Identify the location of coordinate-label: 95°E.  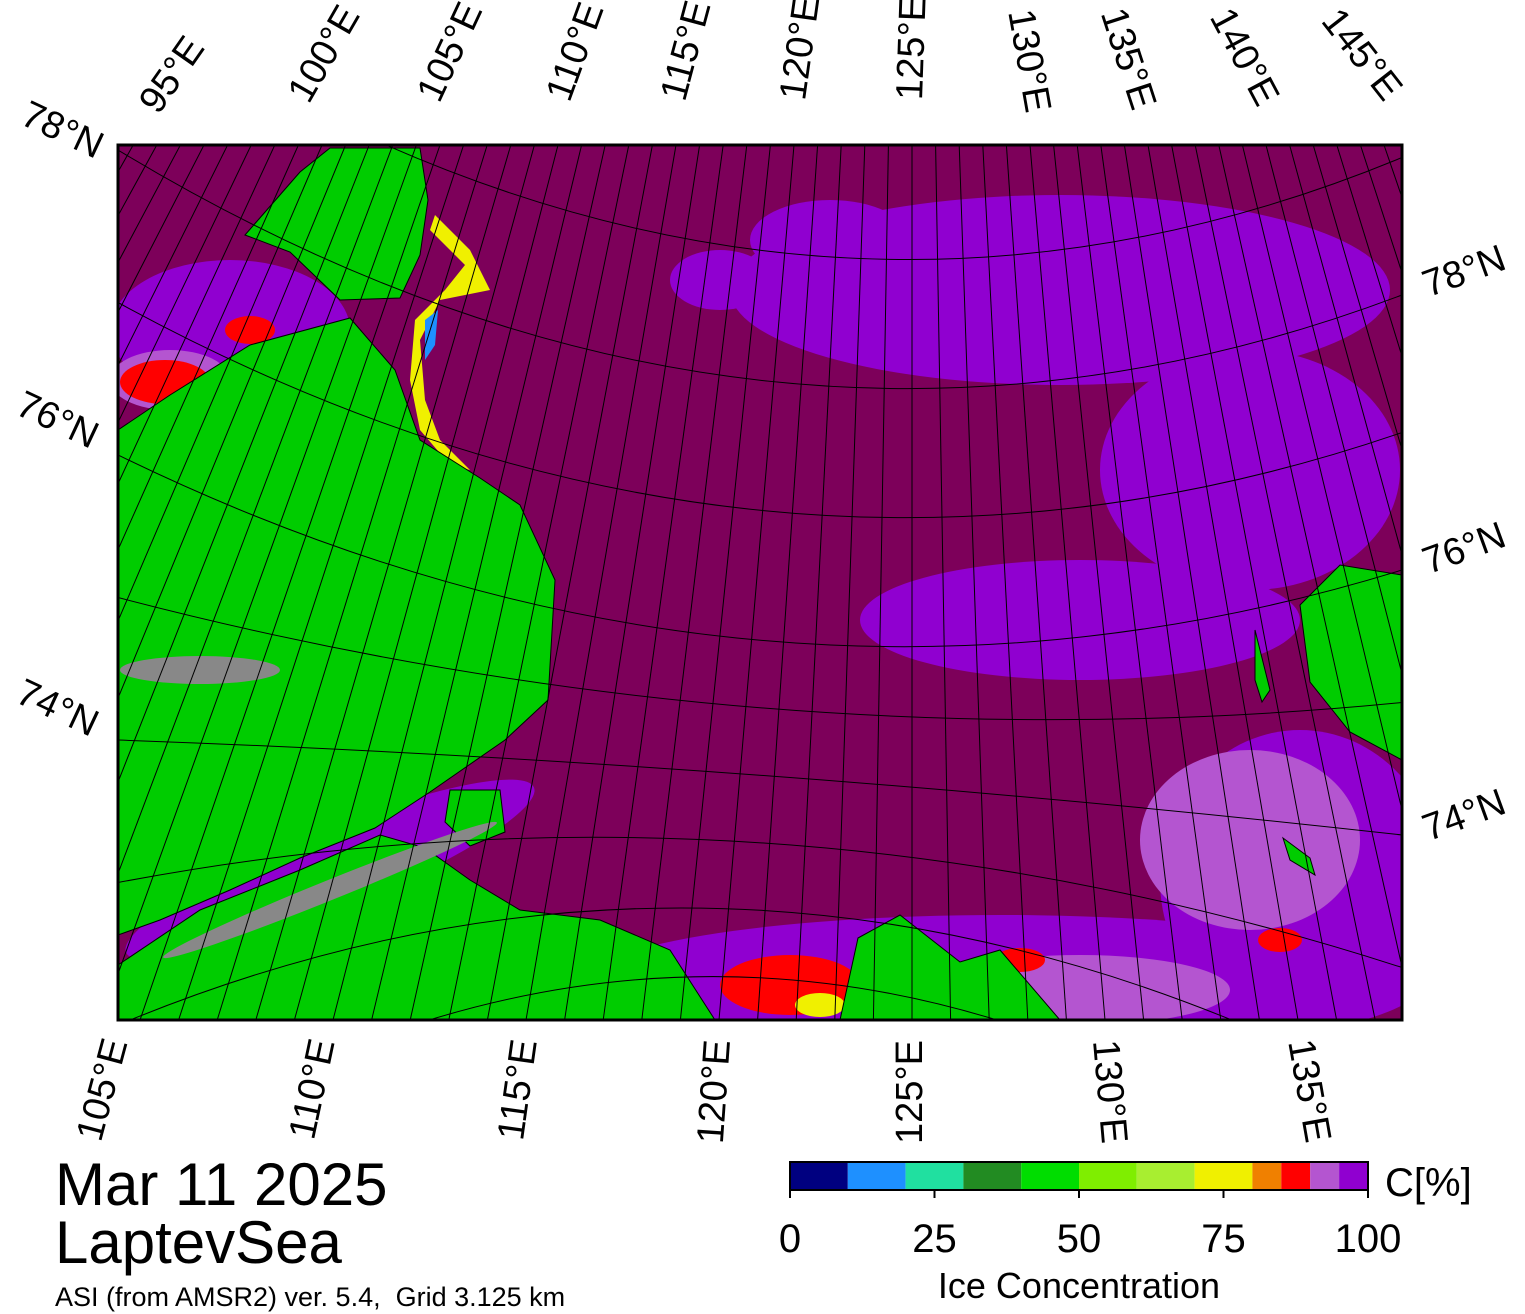
(172, 75).